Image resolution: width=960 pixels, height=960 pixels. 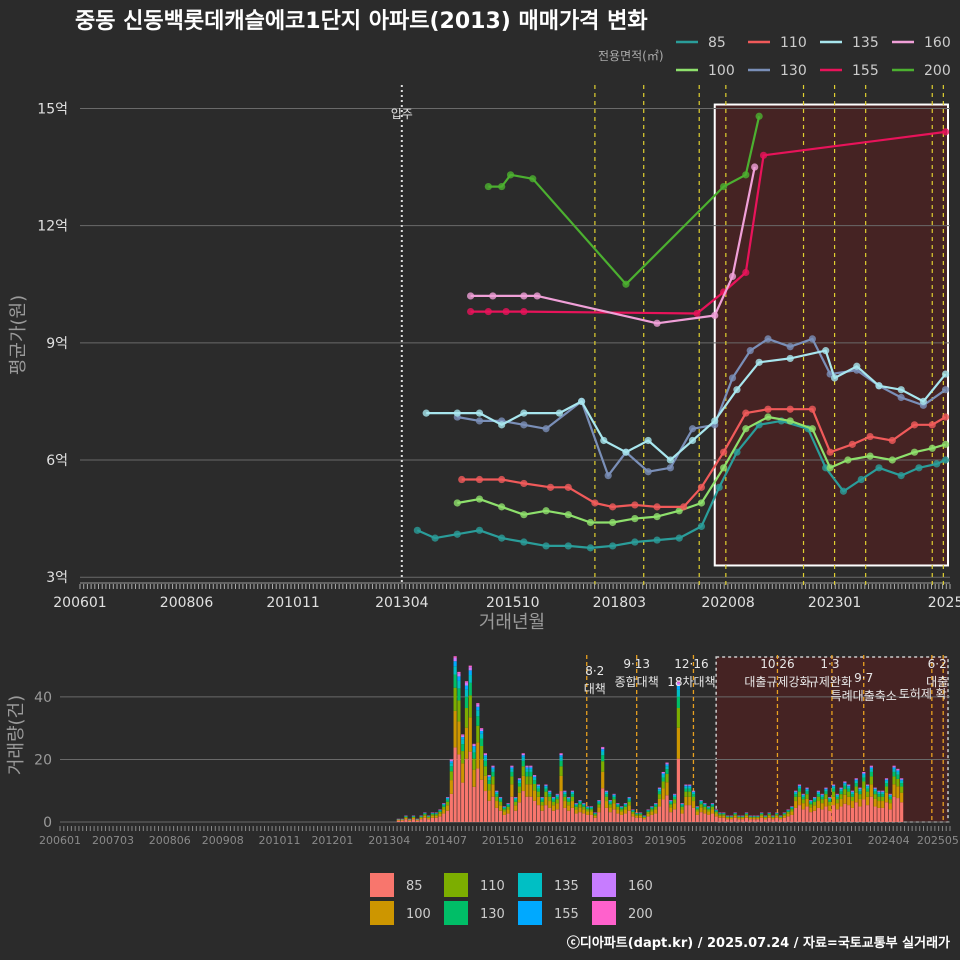 What do you see at coordinates (79, 603) in the screenshot?
I see `price-x-tick: 200601` at bounding box center [79, 603].